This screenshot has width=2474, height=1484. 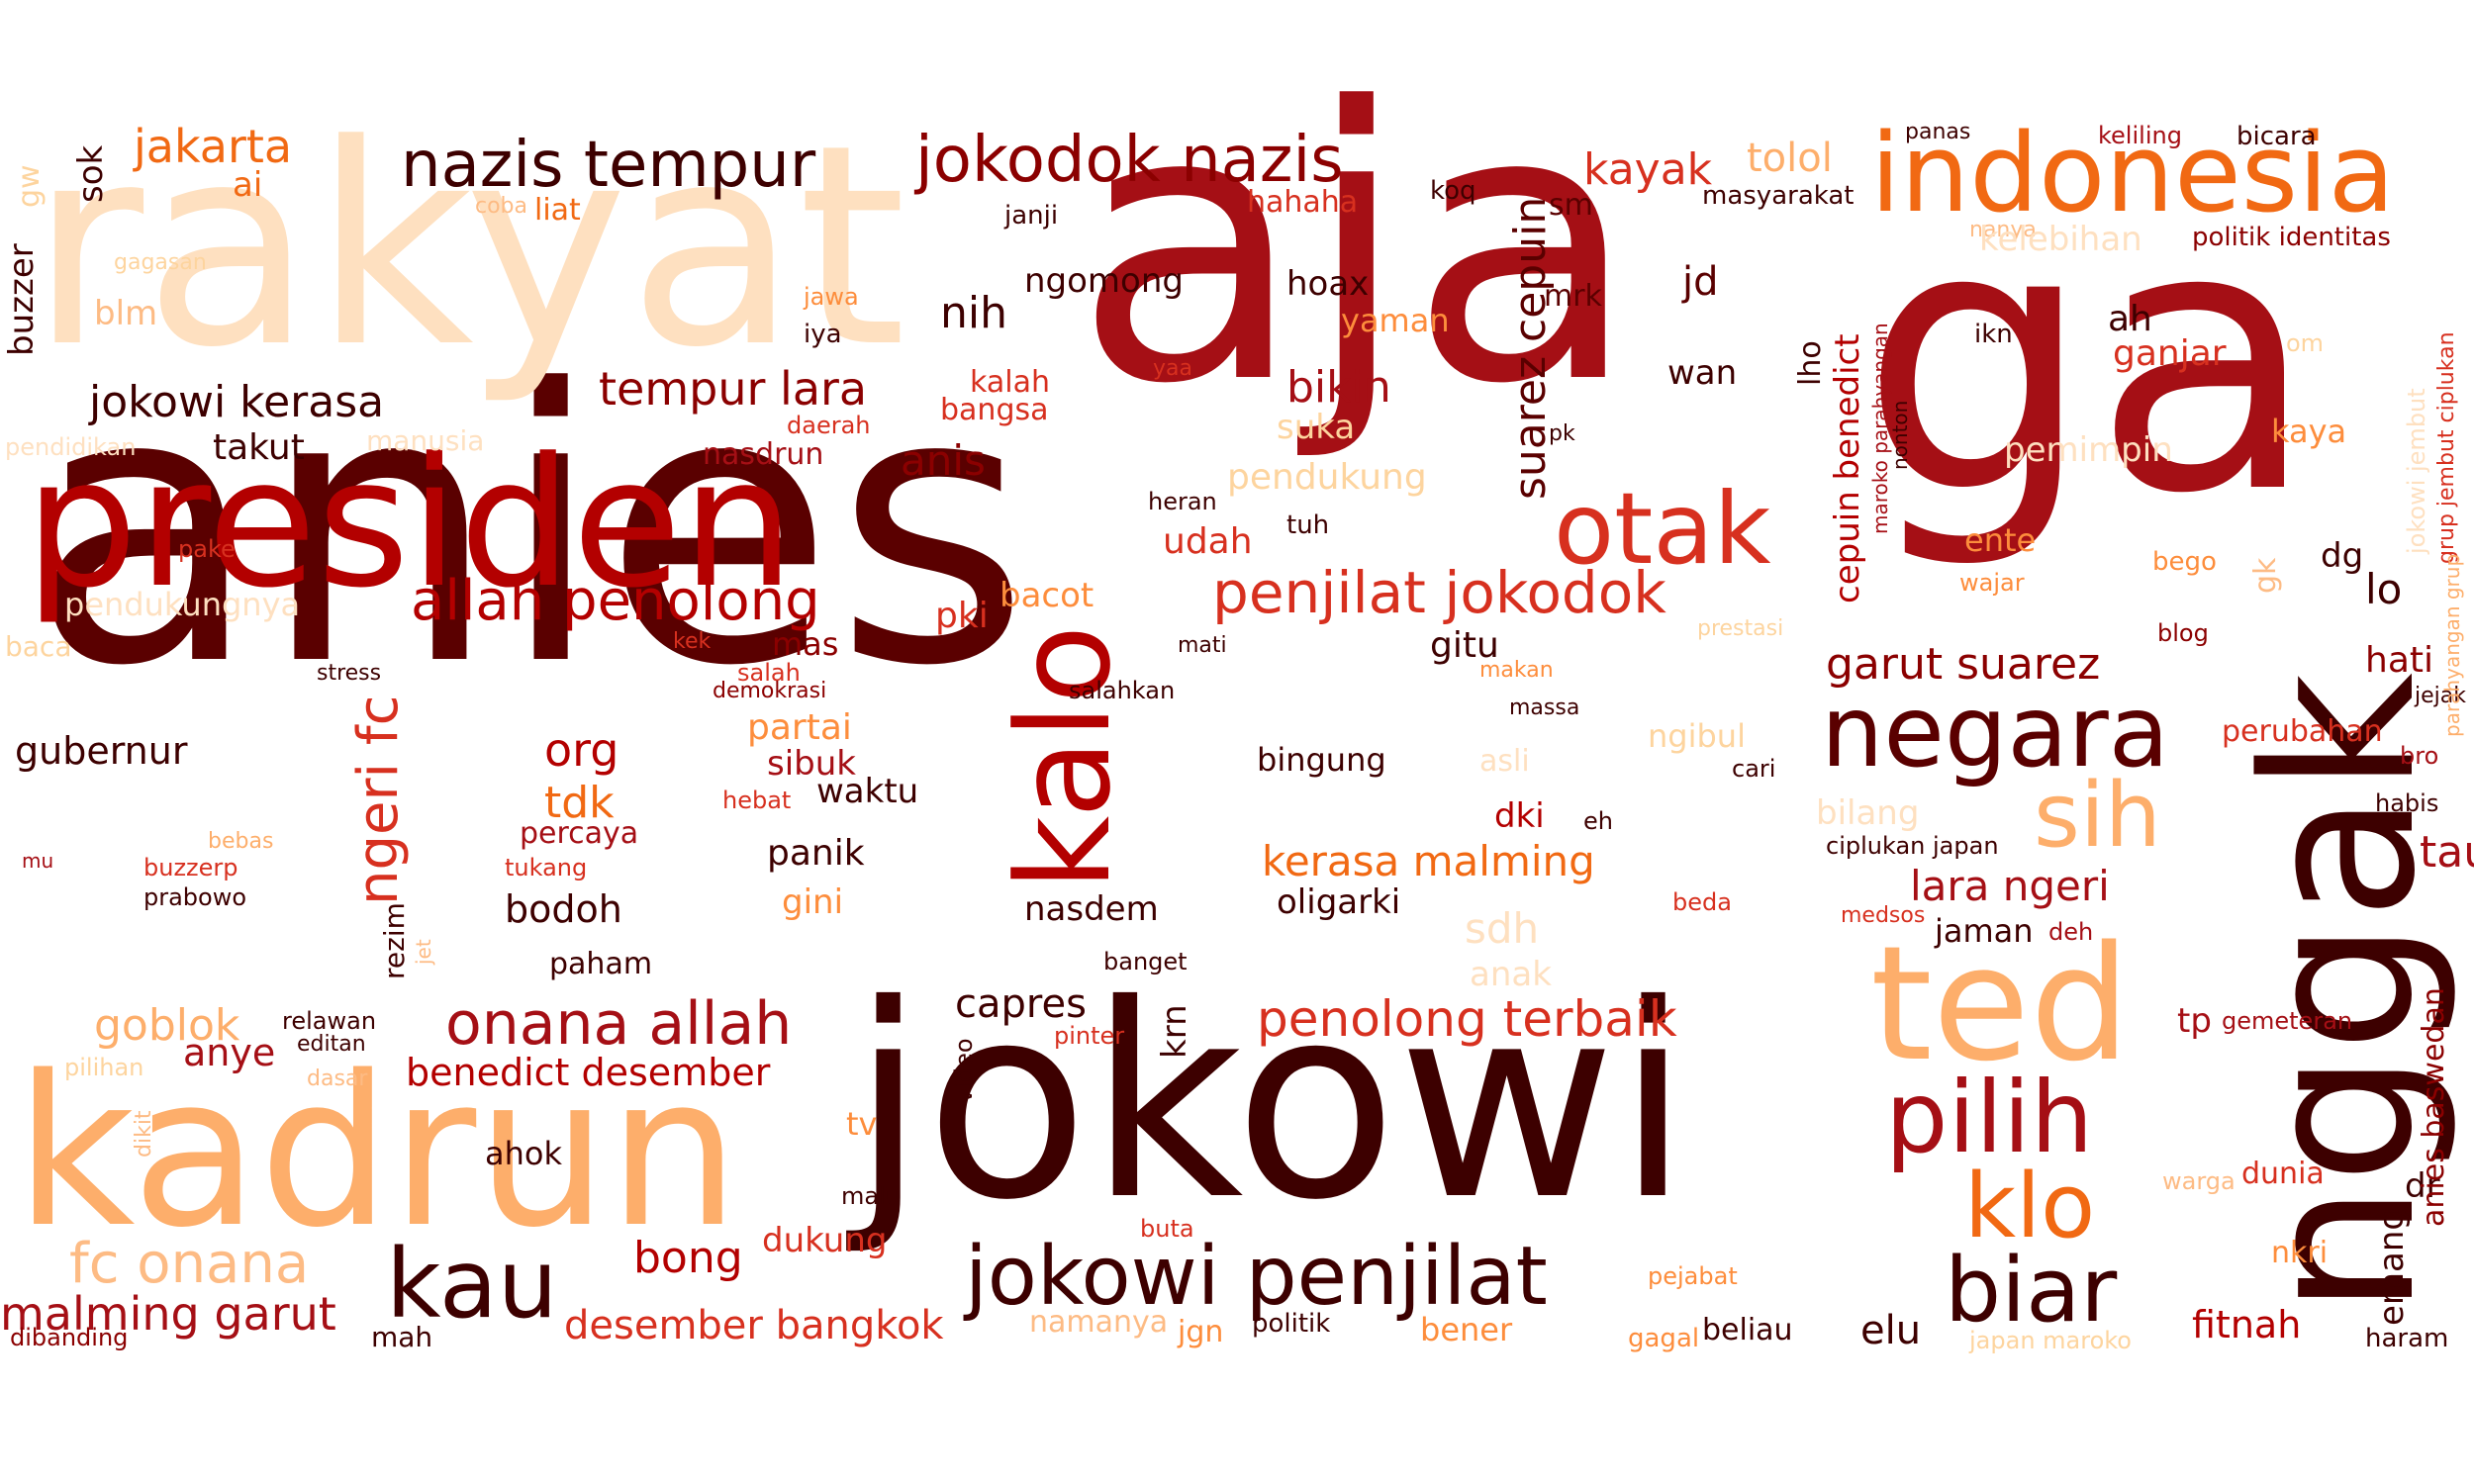 I want to click on word-ga: ga, so click(x=2089, y=361).